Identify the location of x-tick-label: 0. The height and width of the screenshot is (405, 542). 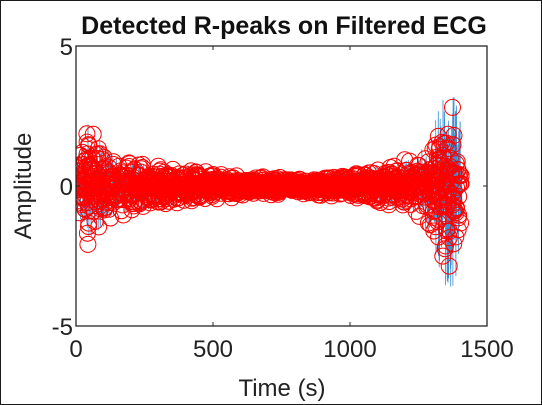
(75, 349).